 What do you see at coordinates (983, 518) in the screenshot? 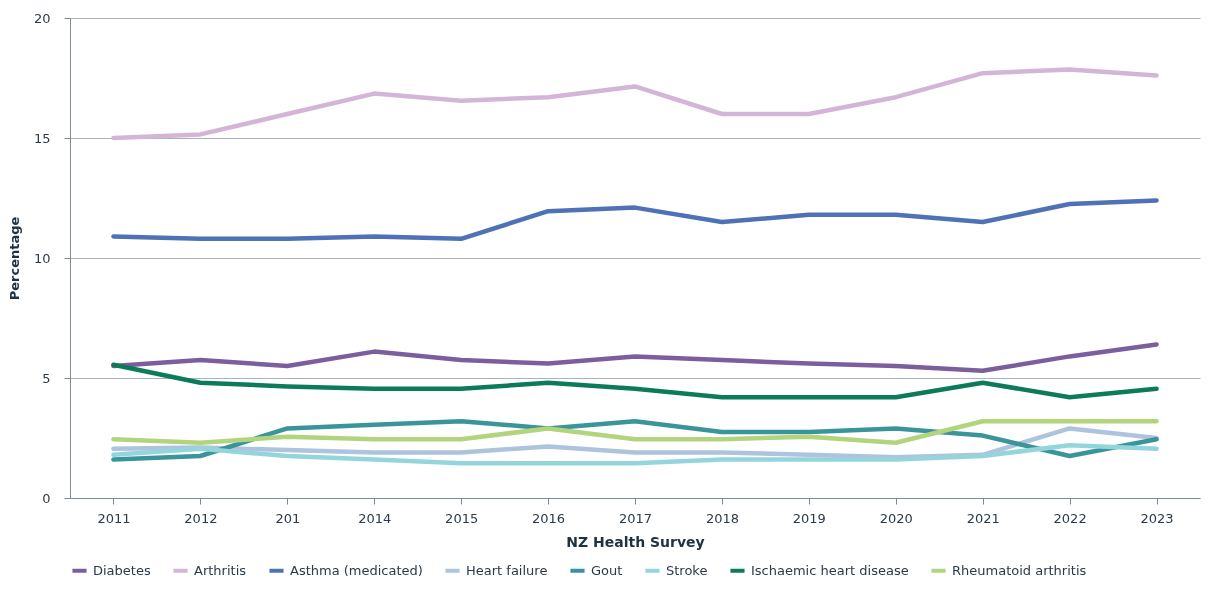
I see `x-tick-label: 2021` at bounding box center [983, 518].